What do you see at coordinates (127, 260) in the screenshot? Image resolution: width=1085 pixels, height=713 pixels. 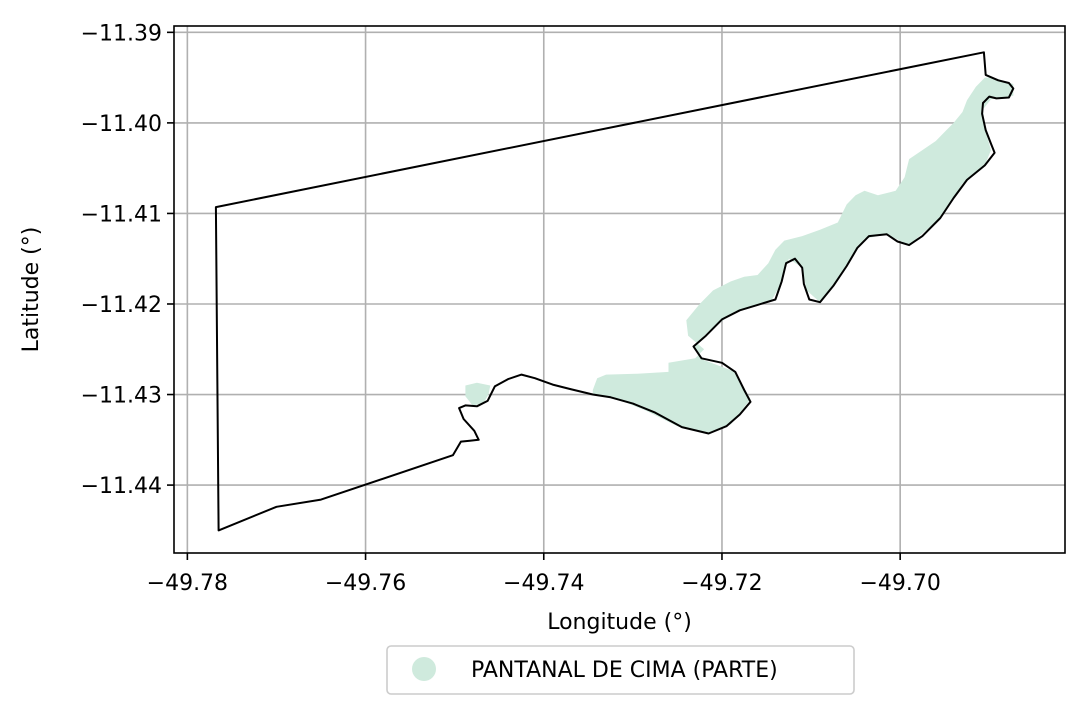 I see `y-axis-ticks: −11.39 −11.40 −11.41 −11.42 −11.43 −11.44` at bounding box center [127, 260].